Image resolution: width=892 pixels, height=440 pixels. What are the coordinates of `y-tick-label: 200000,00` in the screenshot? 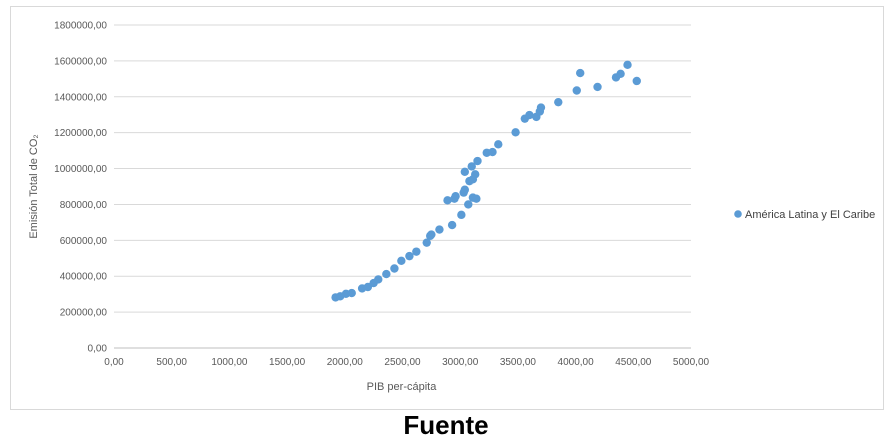 It's located at (84, 313).